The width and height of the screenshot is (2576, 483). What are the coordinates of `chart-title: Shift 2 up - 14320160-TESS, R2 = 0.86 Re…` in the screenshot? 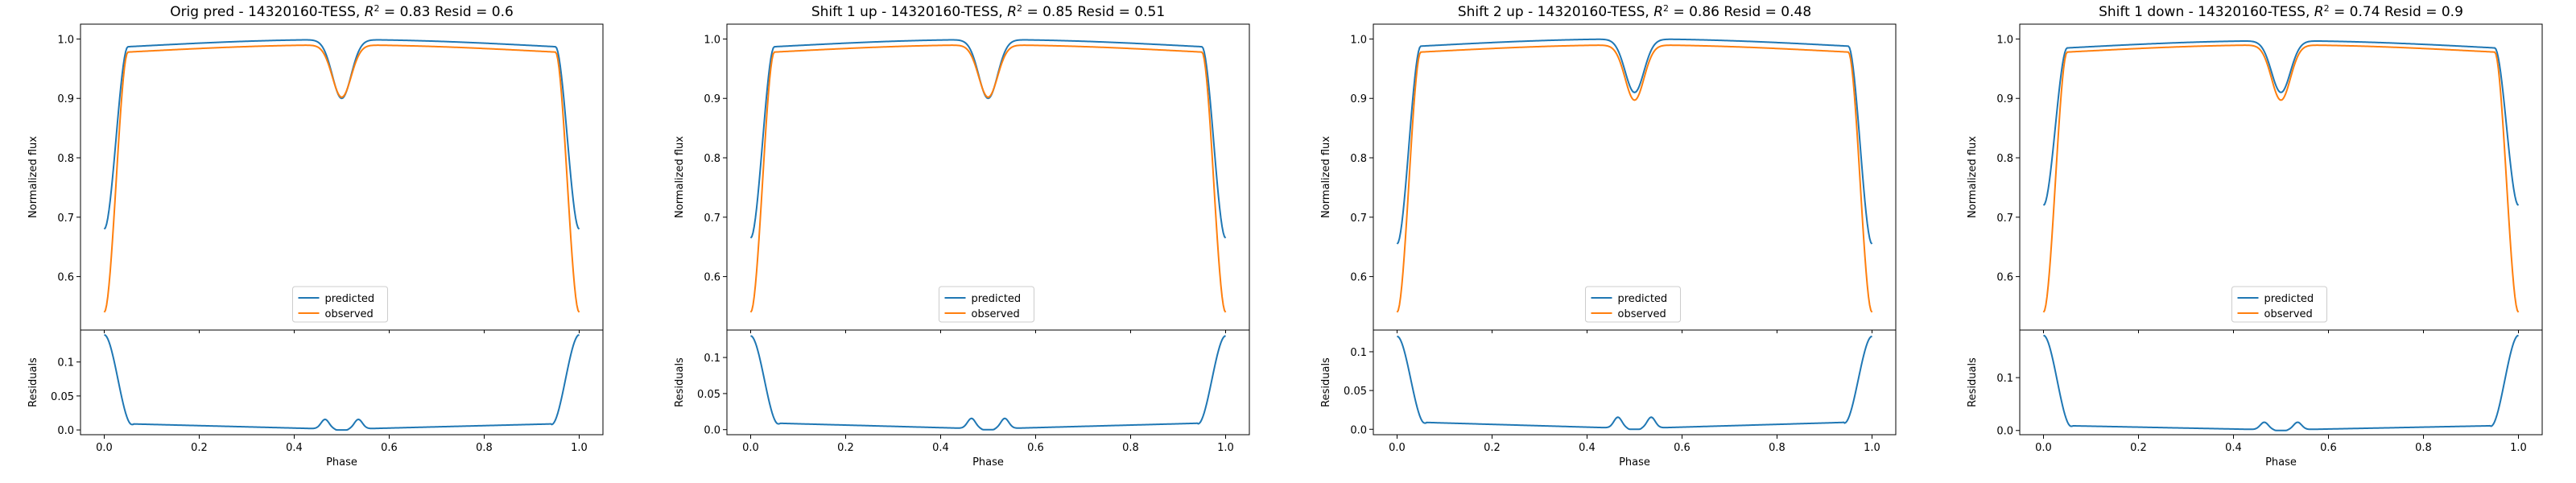 It's located at (1634, 11).